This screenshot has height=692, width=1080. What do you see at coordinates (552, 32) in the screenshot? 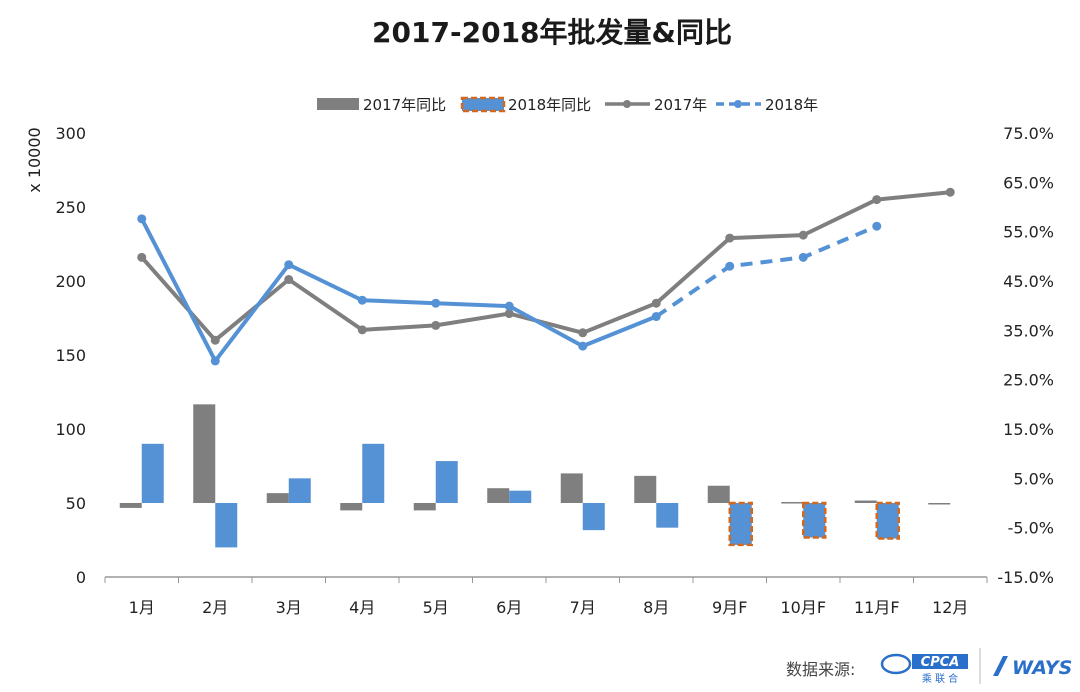
I see `chart-title: 2017-2018年批发量&同比` at bounding box center [552, 32].